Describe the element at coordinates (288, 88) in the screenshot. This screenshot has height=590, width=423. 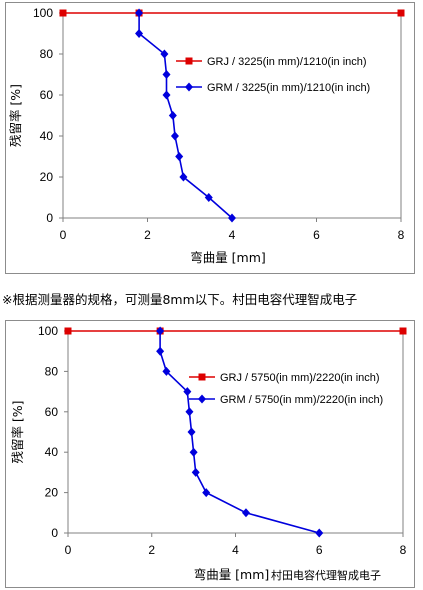
I see `legend-label: GRM / 3225(in mm)/1210(in inch)` at that location.